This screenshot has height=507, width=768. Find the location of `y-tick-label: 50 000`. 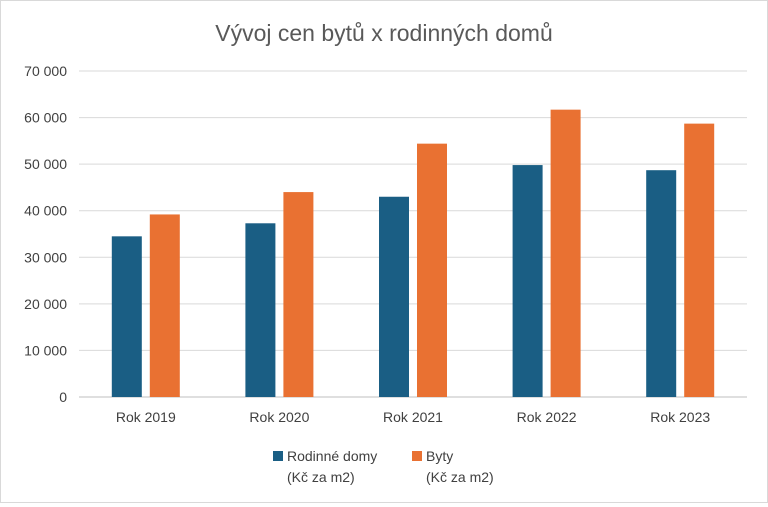

y-tick-label: 50 000 is located at coordinates (45, 164).